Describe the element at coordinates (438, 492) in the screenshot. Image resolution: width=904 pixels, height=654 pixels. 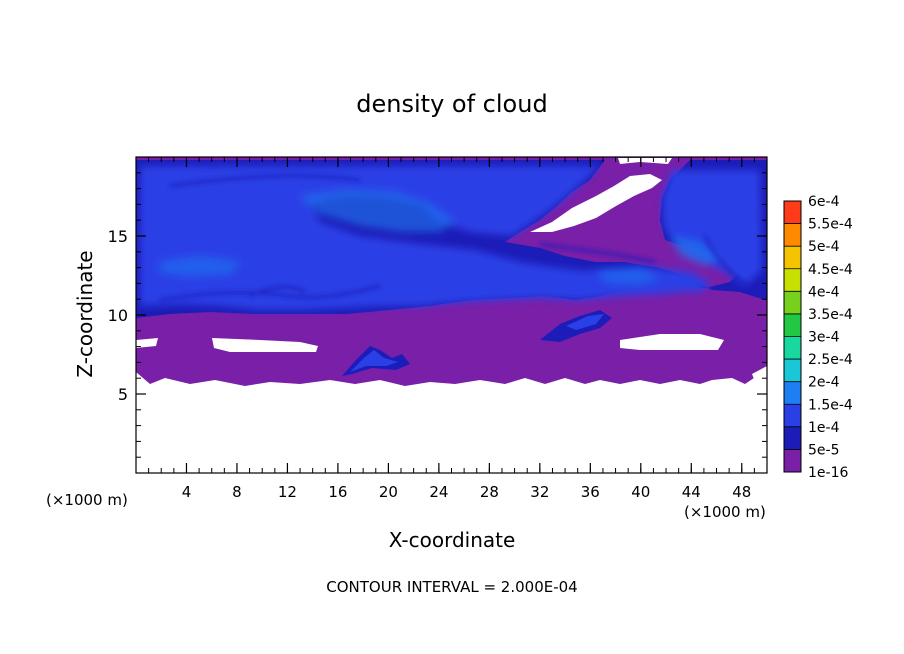
I see `x-tick-label: 24` at that location.